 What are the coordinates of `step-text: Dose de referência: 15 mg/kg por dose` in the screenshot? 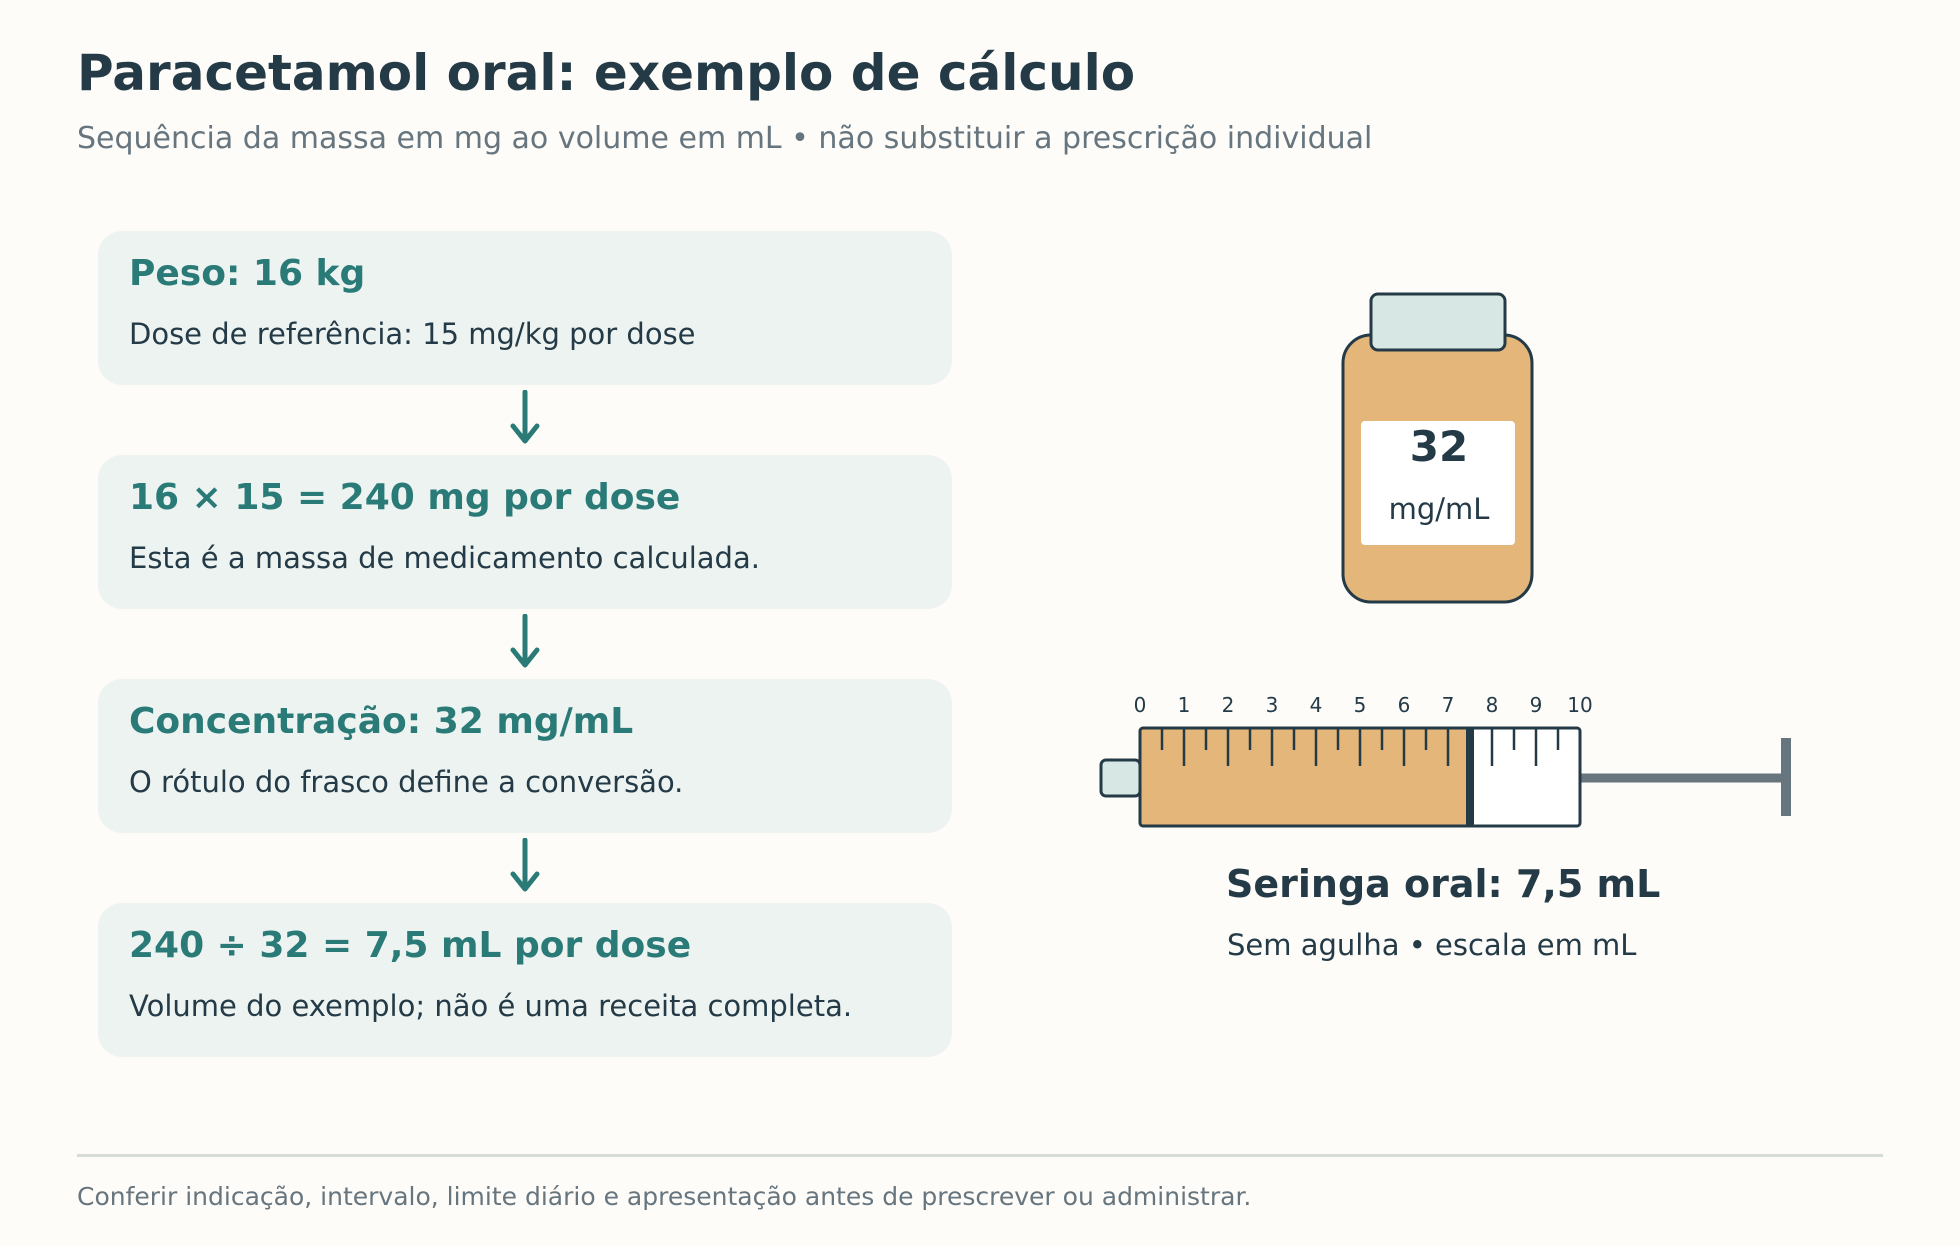 It's located at (412, 334).